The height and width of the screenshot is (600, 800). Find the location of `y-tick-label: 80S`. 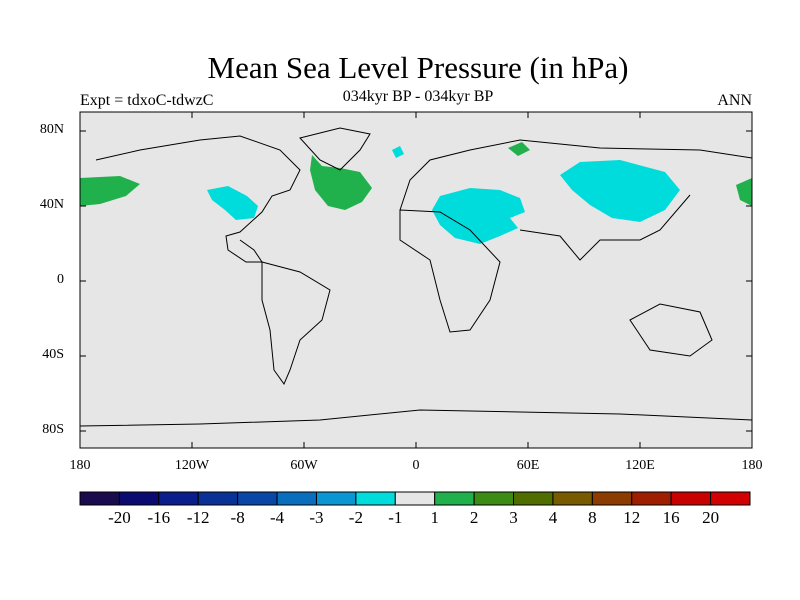

y-tick-label: 80S is located at coordinates (53, 429).